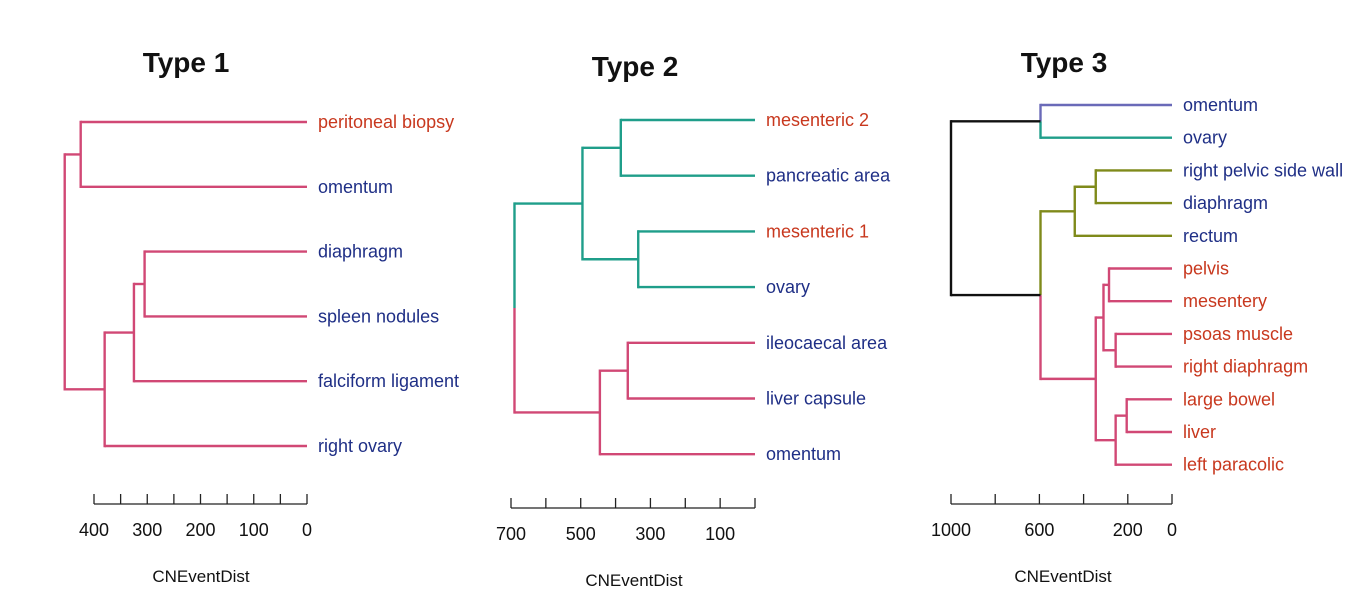  What do you see at coordinates (626, 521) in the screenshot?
I see `x-axis: 700 500 300 100` at bounding box center [626, 521].